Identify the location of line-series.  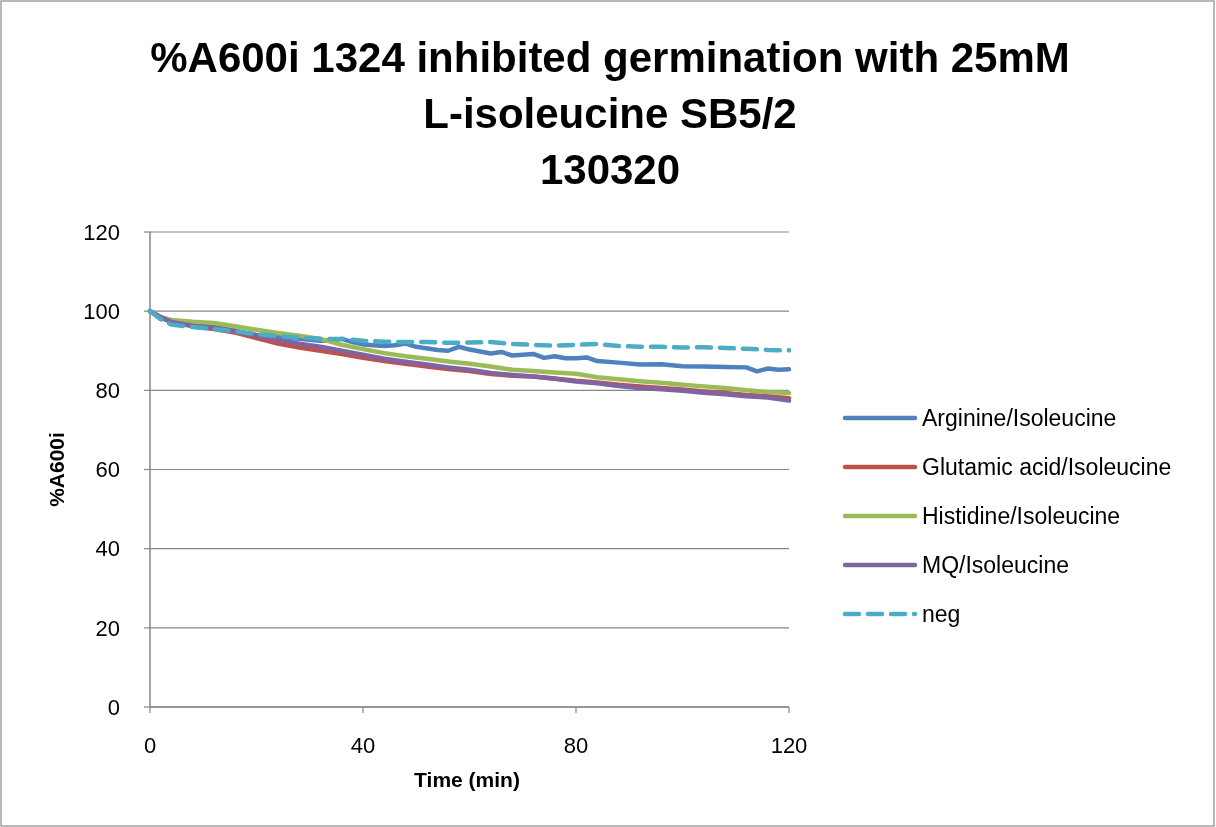
(469, 330).